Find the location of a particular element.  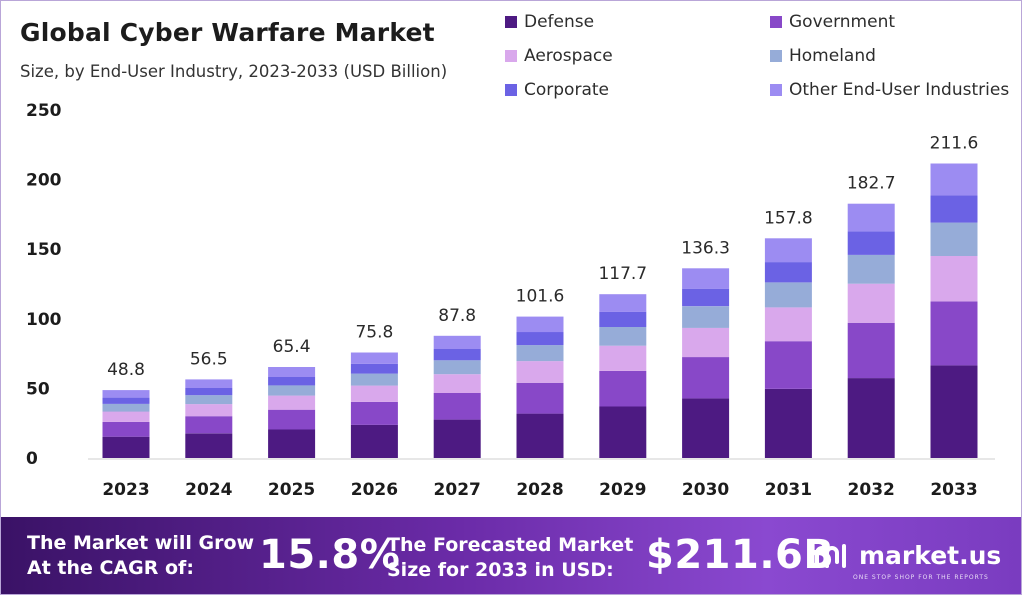

legend-item: Aerospace is located at coordinates (559, 56).